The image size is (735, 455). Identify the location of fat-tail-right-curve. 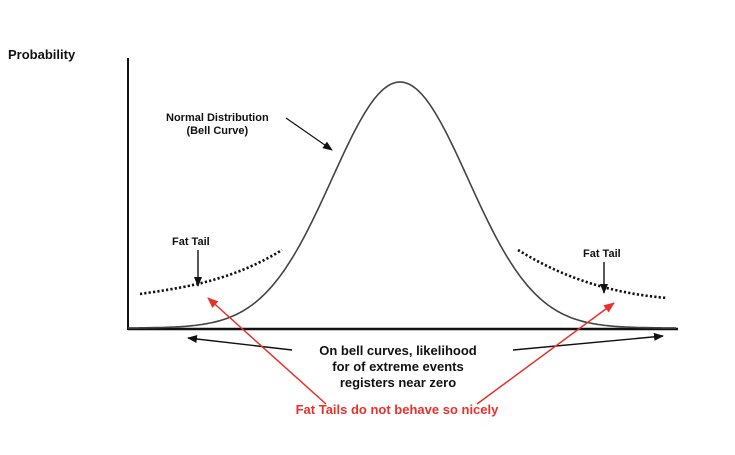
(592, 274).